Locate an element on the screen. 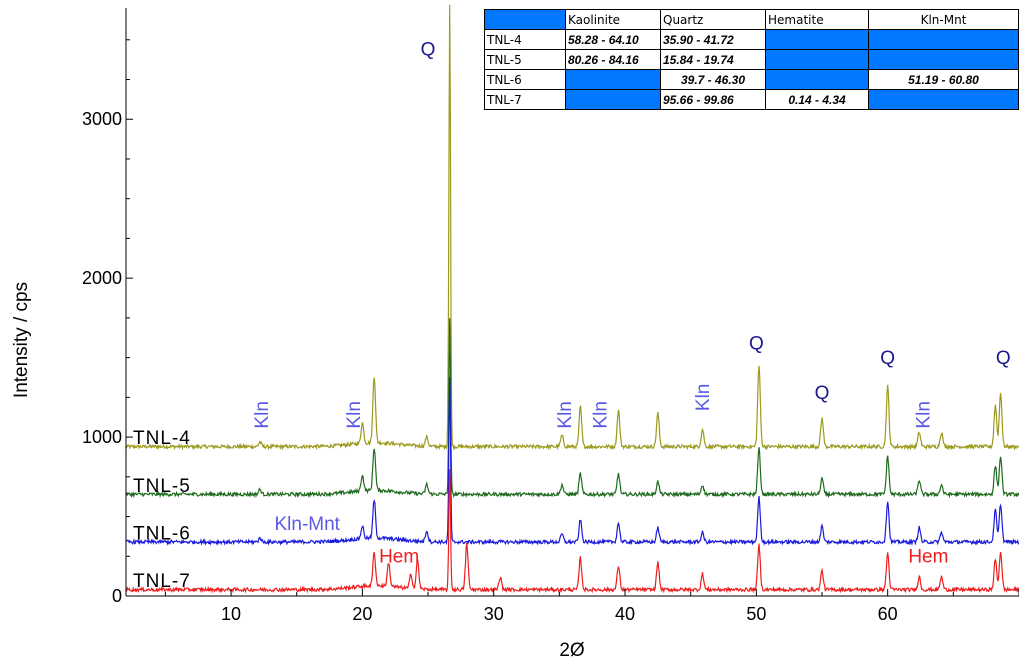 Image resolution: width=1019 pixels, height=664 pixels. table-cell: 80.26 - 84.16 is located at coordinates (613, 59).